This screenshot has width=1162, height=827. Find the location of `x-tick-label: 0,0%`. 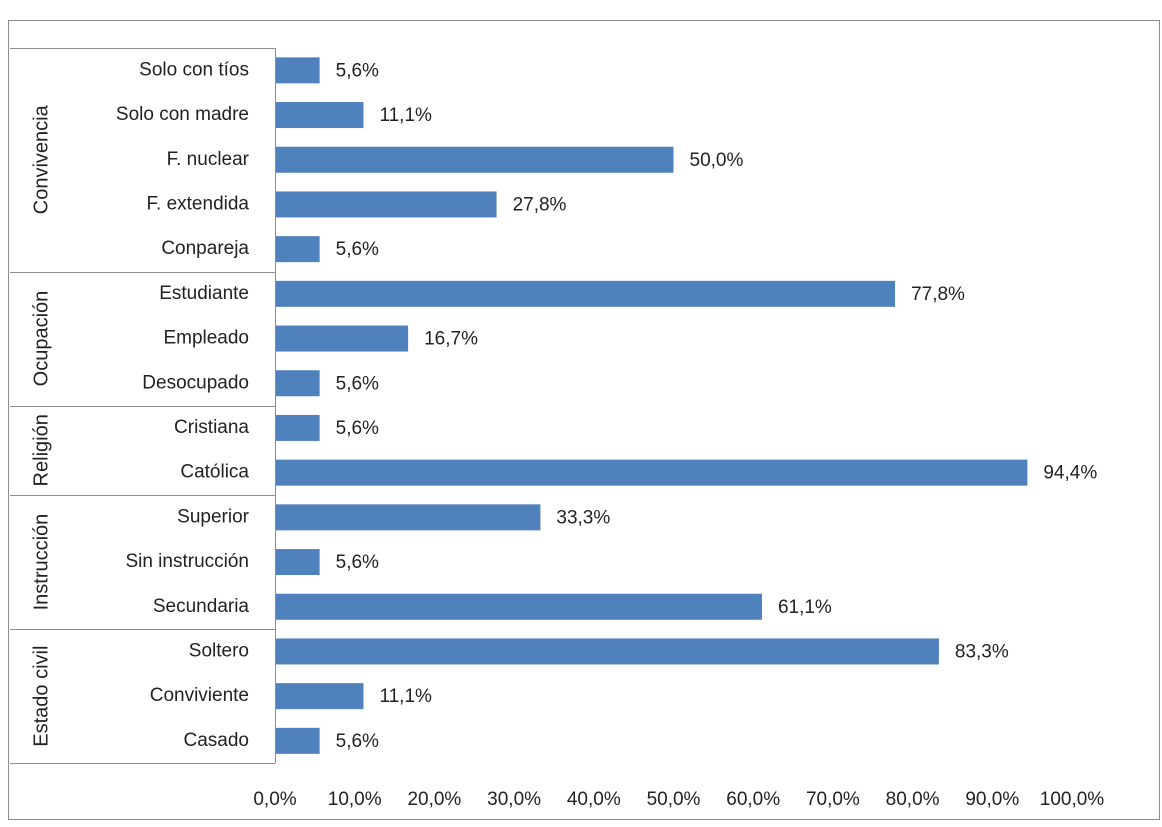

x-tick-label: 0,0% is located at coordinates (274, 799).